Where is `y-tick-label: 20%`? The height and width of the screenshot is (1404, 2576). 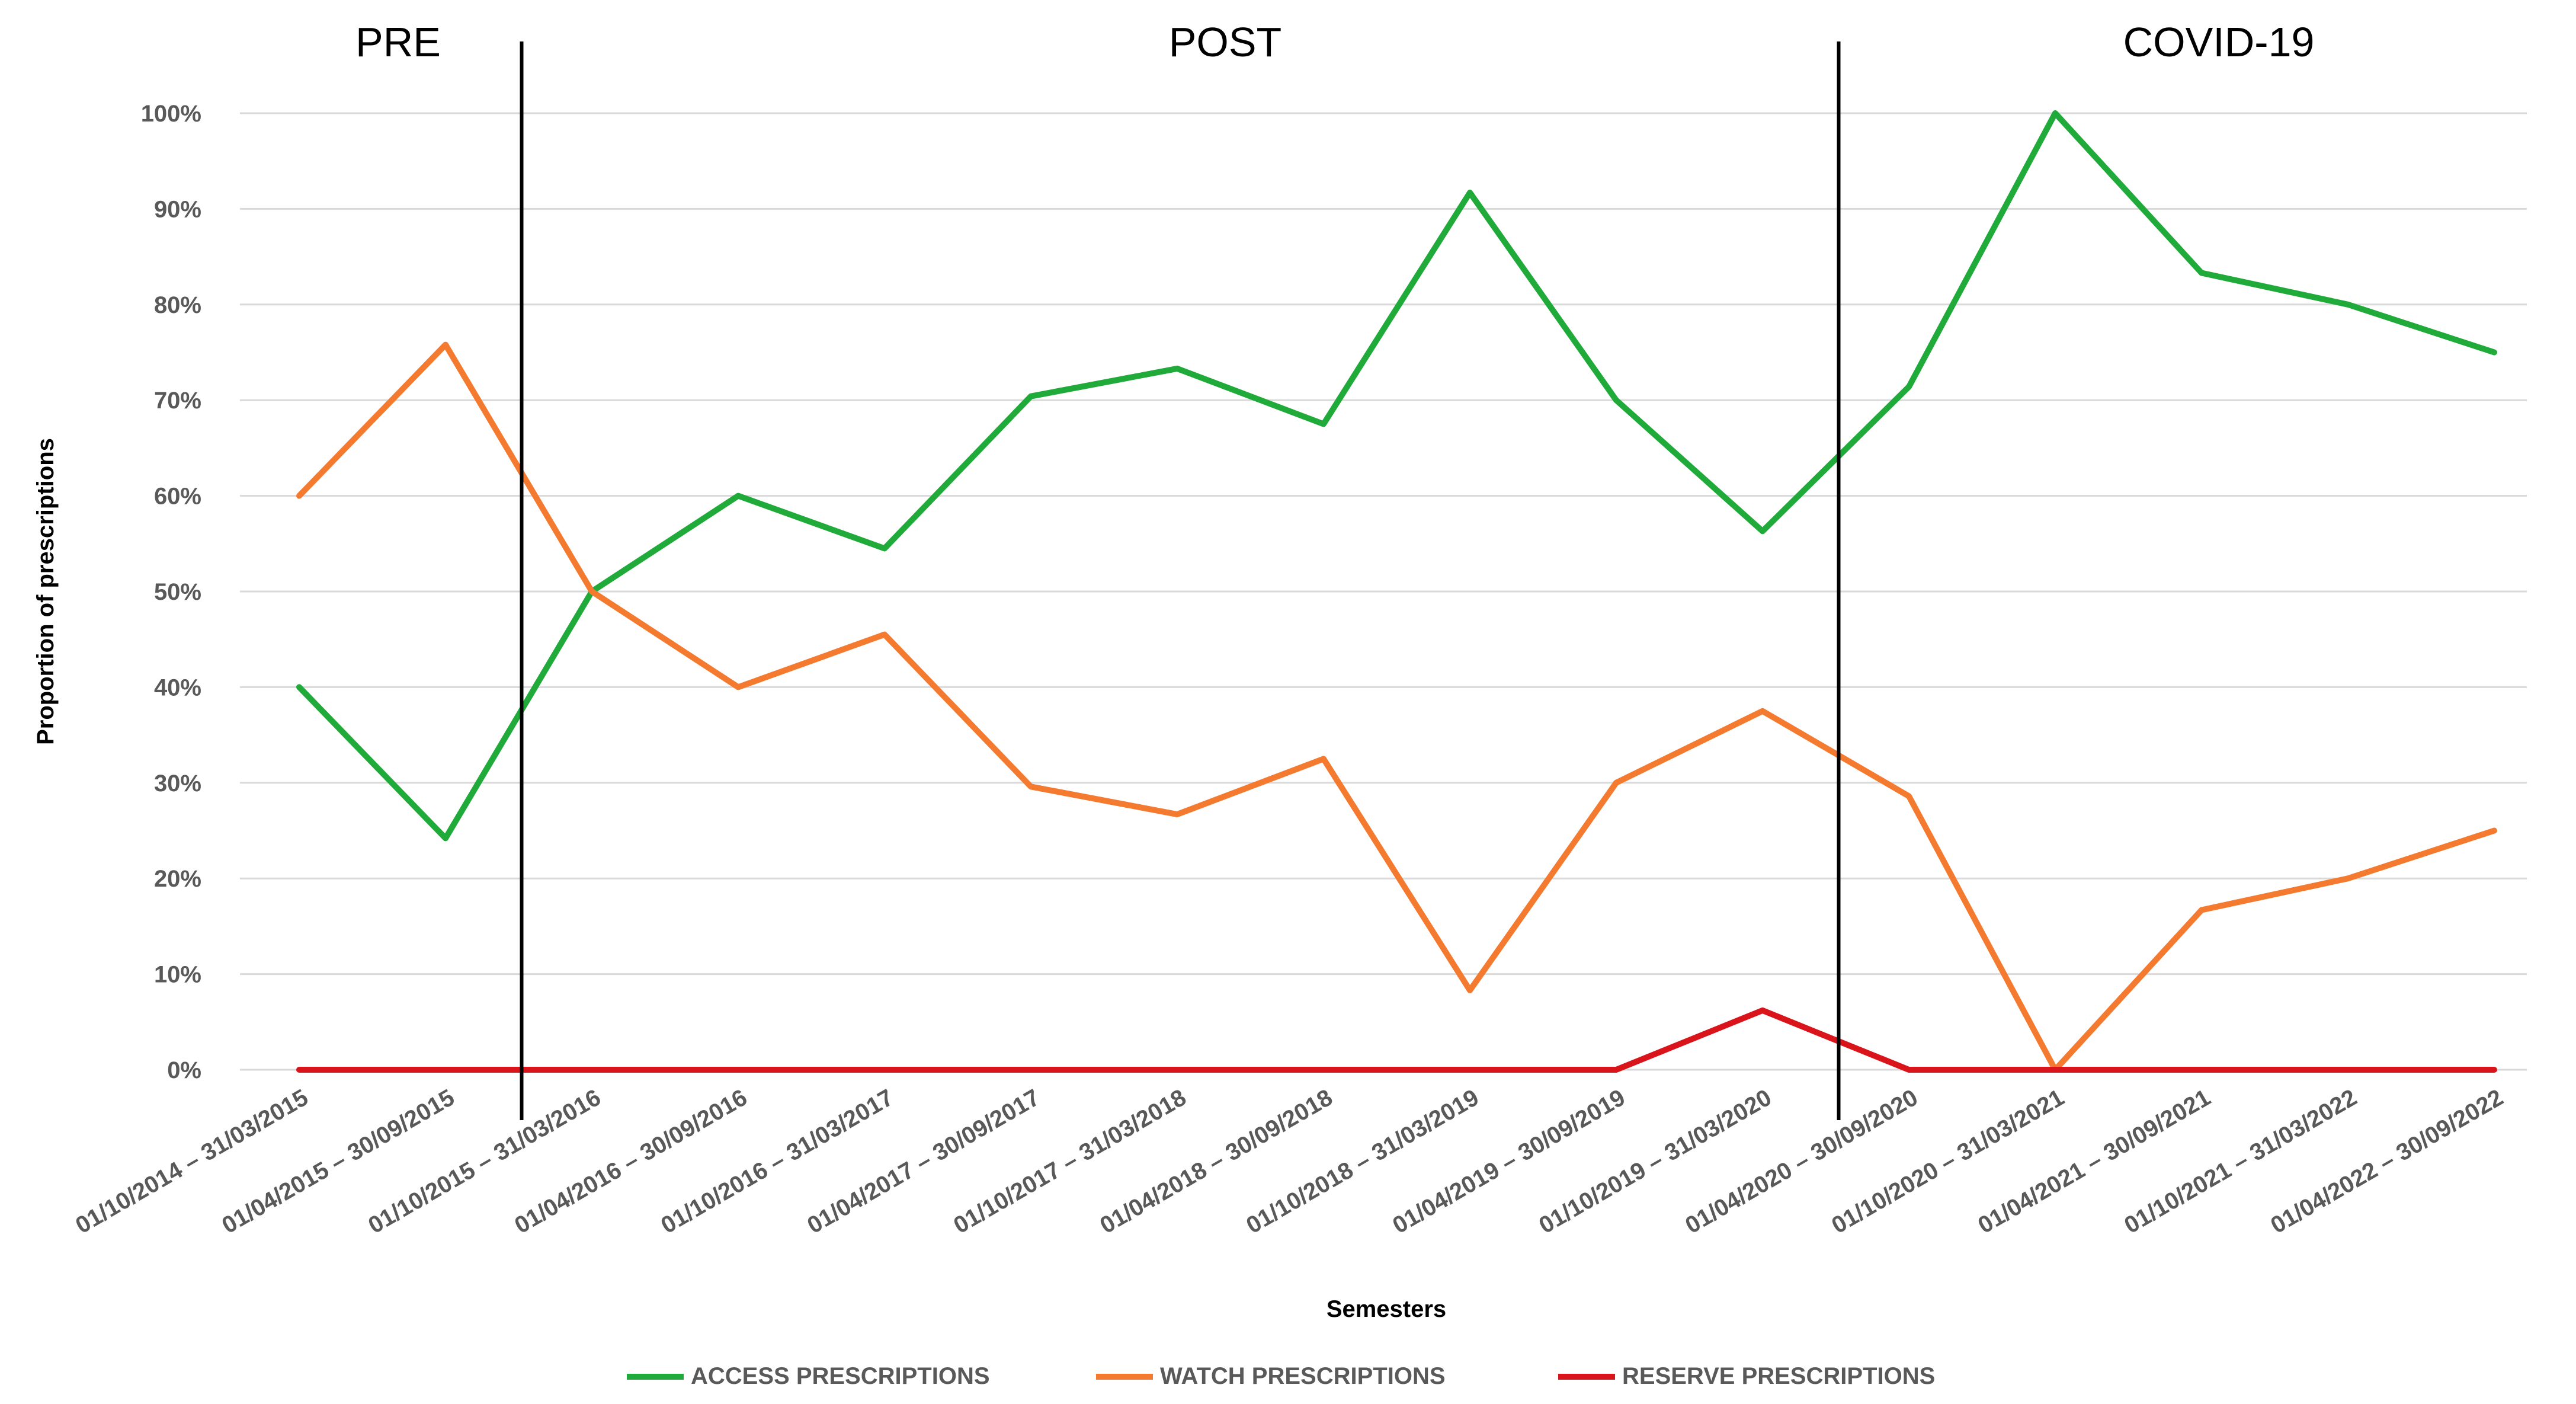
y-tick-label: 20% is located at coordinates (177, 879).